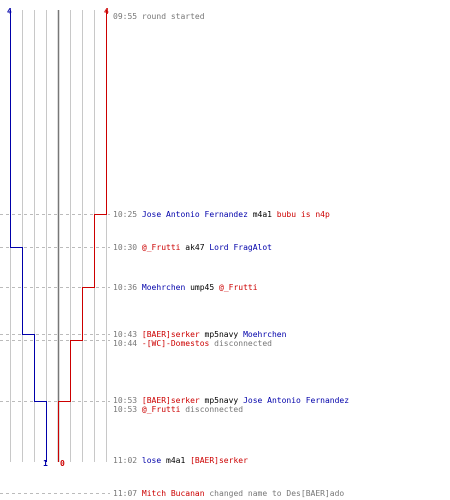 Image resolution: width=450 pixels, height=500 pixels. I want to click on red-end-score: 0, so click(62, 463).